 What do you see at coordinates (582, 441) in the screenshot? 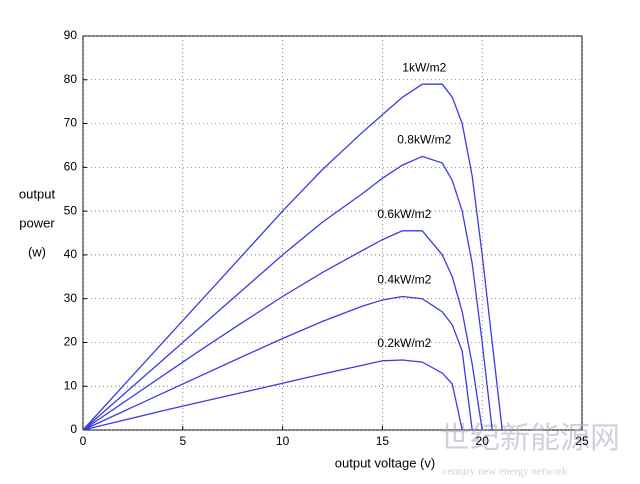
I see `x-tick-label: 25` at bounding box center [582, 441].